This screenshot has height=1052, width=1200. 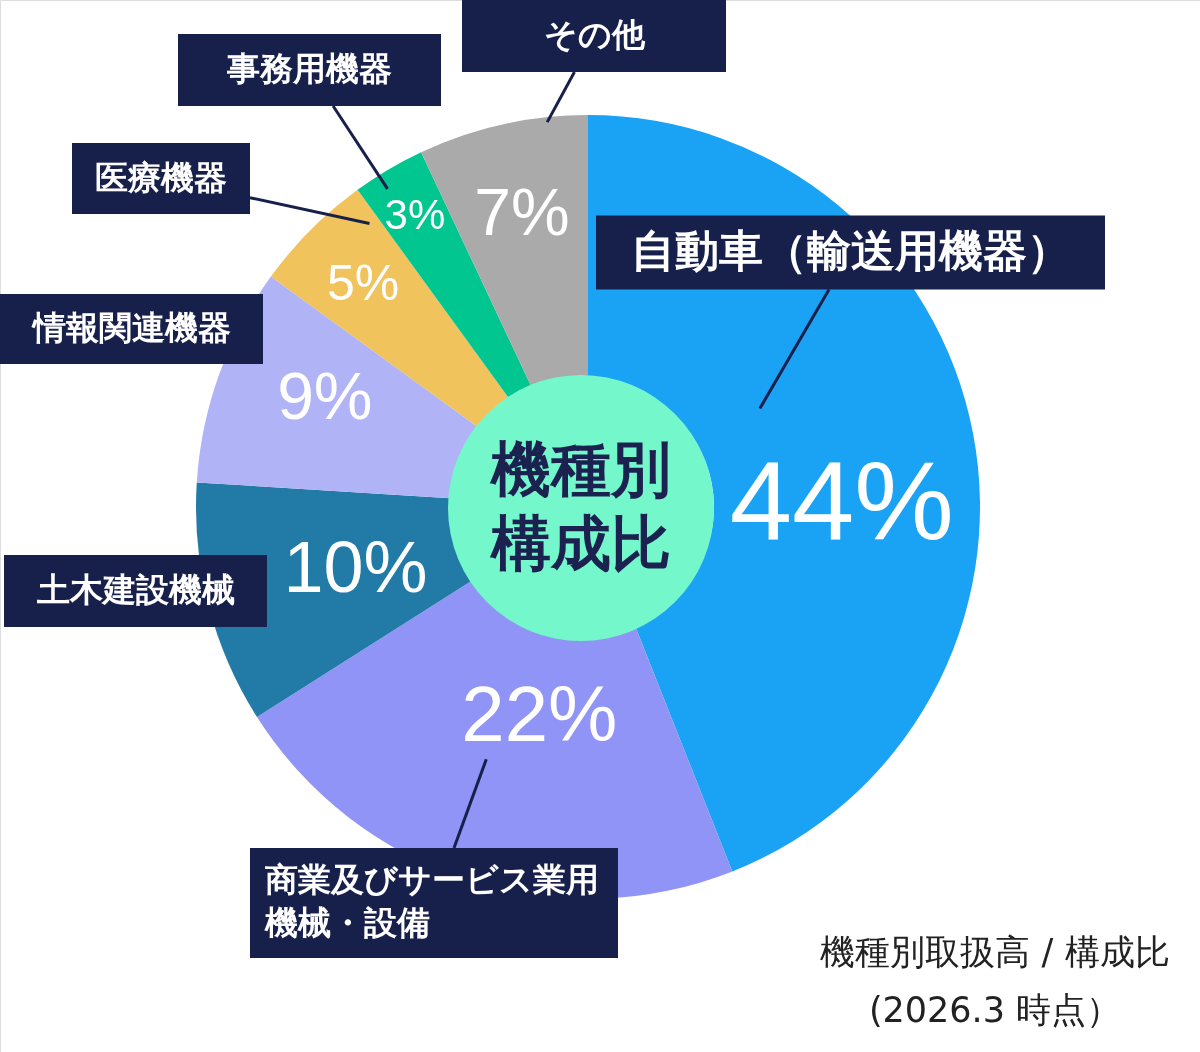 What do you see at coordinates (325, 395) in the screenshot?
I see `data-label: 9%` at bounding box center [325, 395].